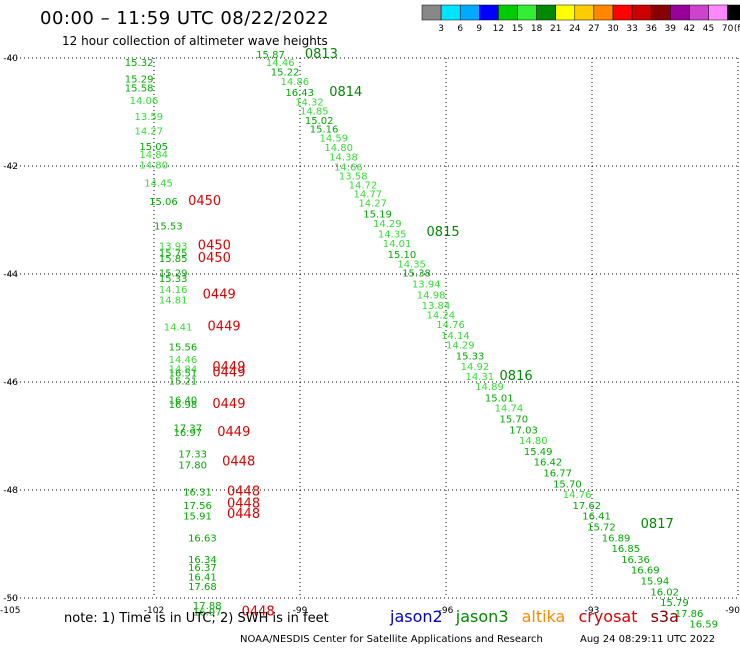 The image size is (740, 650). Describe the element at coordinates (10, 167) in the screenshot. I see `y-tick-label: -42` at that location.